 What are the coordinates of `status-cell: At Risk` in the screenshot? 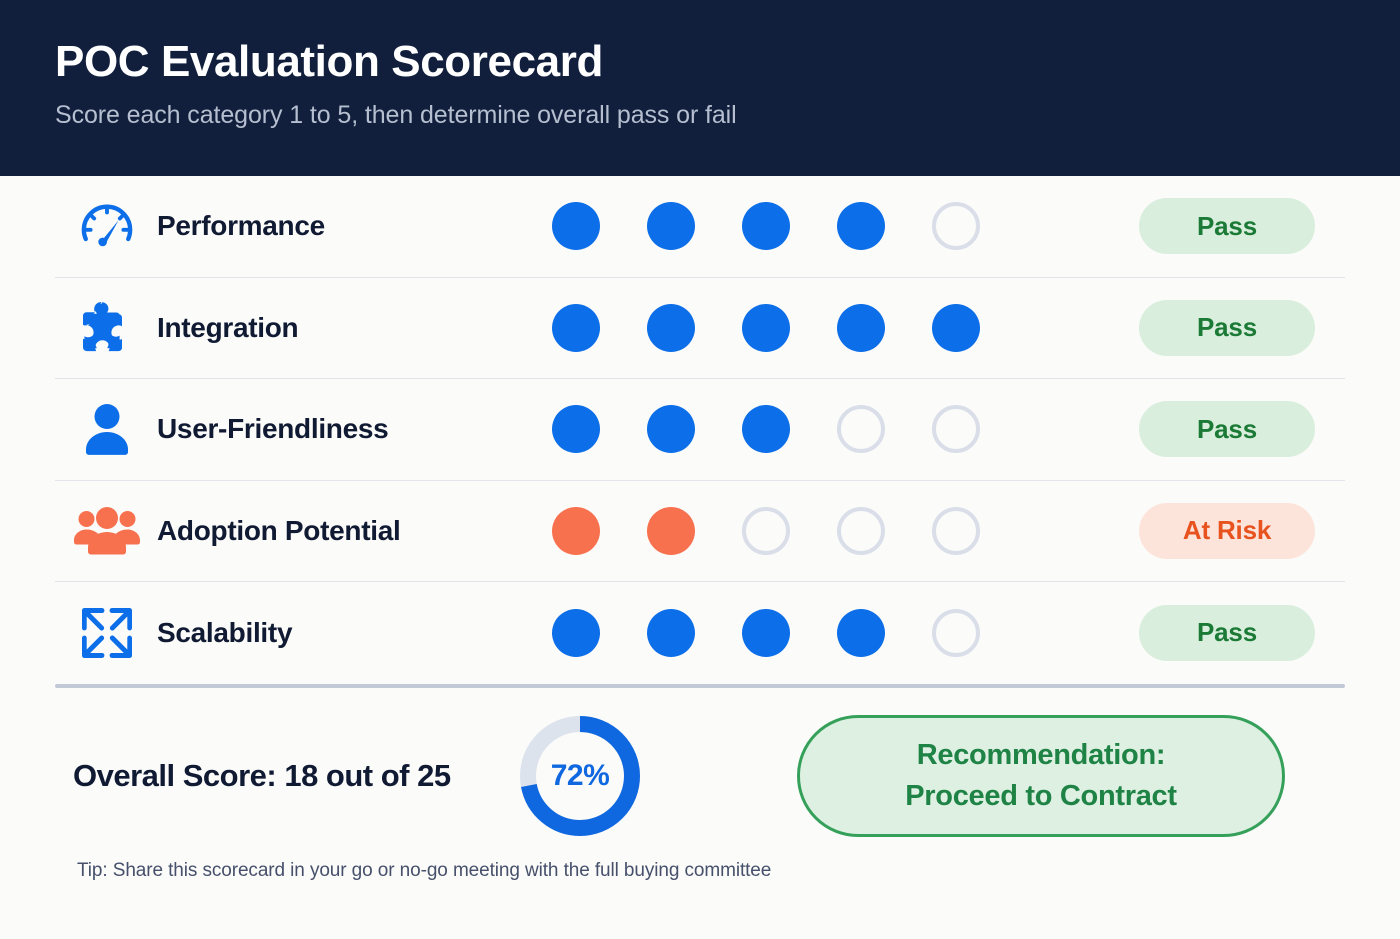 It's located at (1172, 530).